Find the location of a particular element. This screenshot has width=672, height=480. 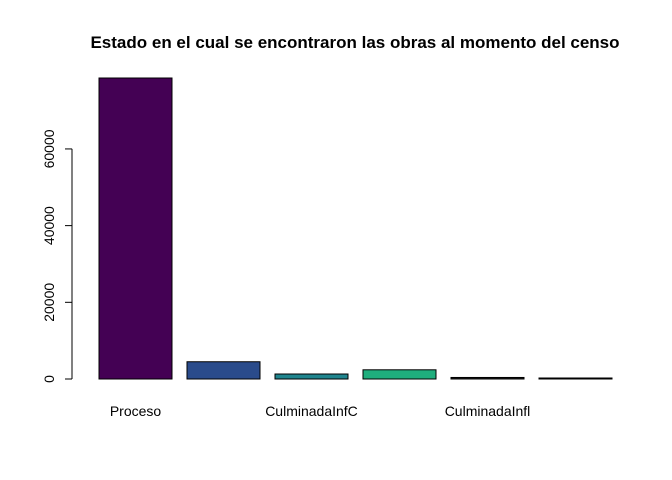

y-tick-label: 60000 is located at coordinates (49, 148).